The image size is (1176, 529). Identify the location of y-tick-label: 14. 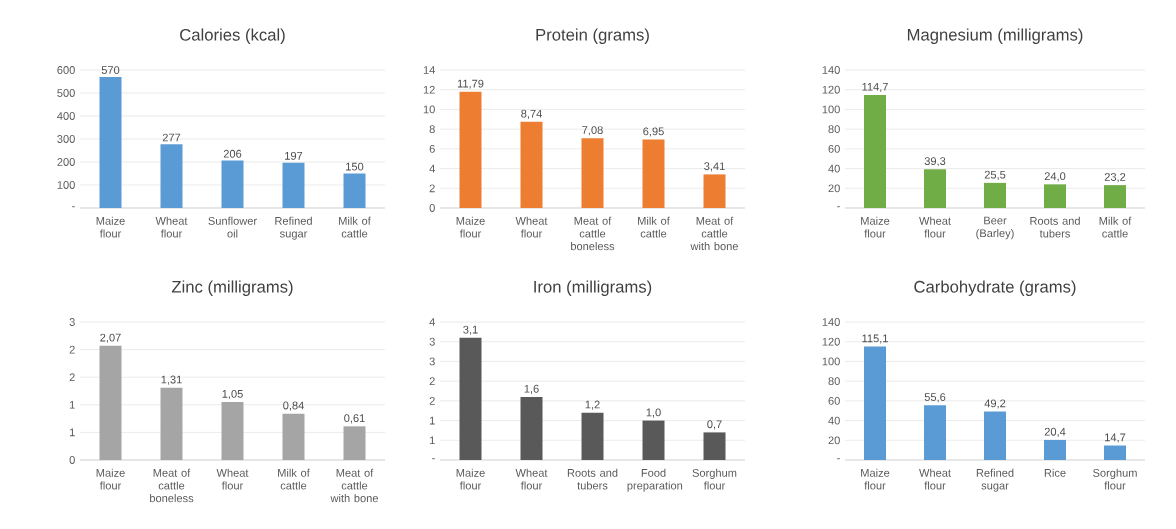
(429, 70).